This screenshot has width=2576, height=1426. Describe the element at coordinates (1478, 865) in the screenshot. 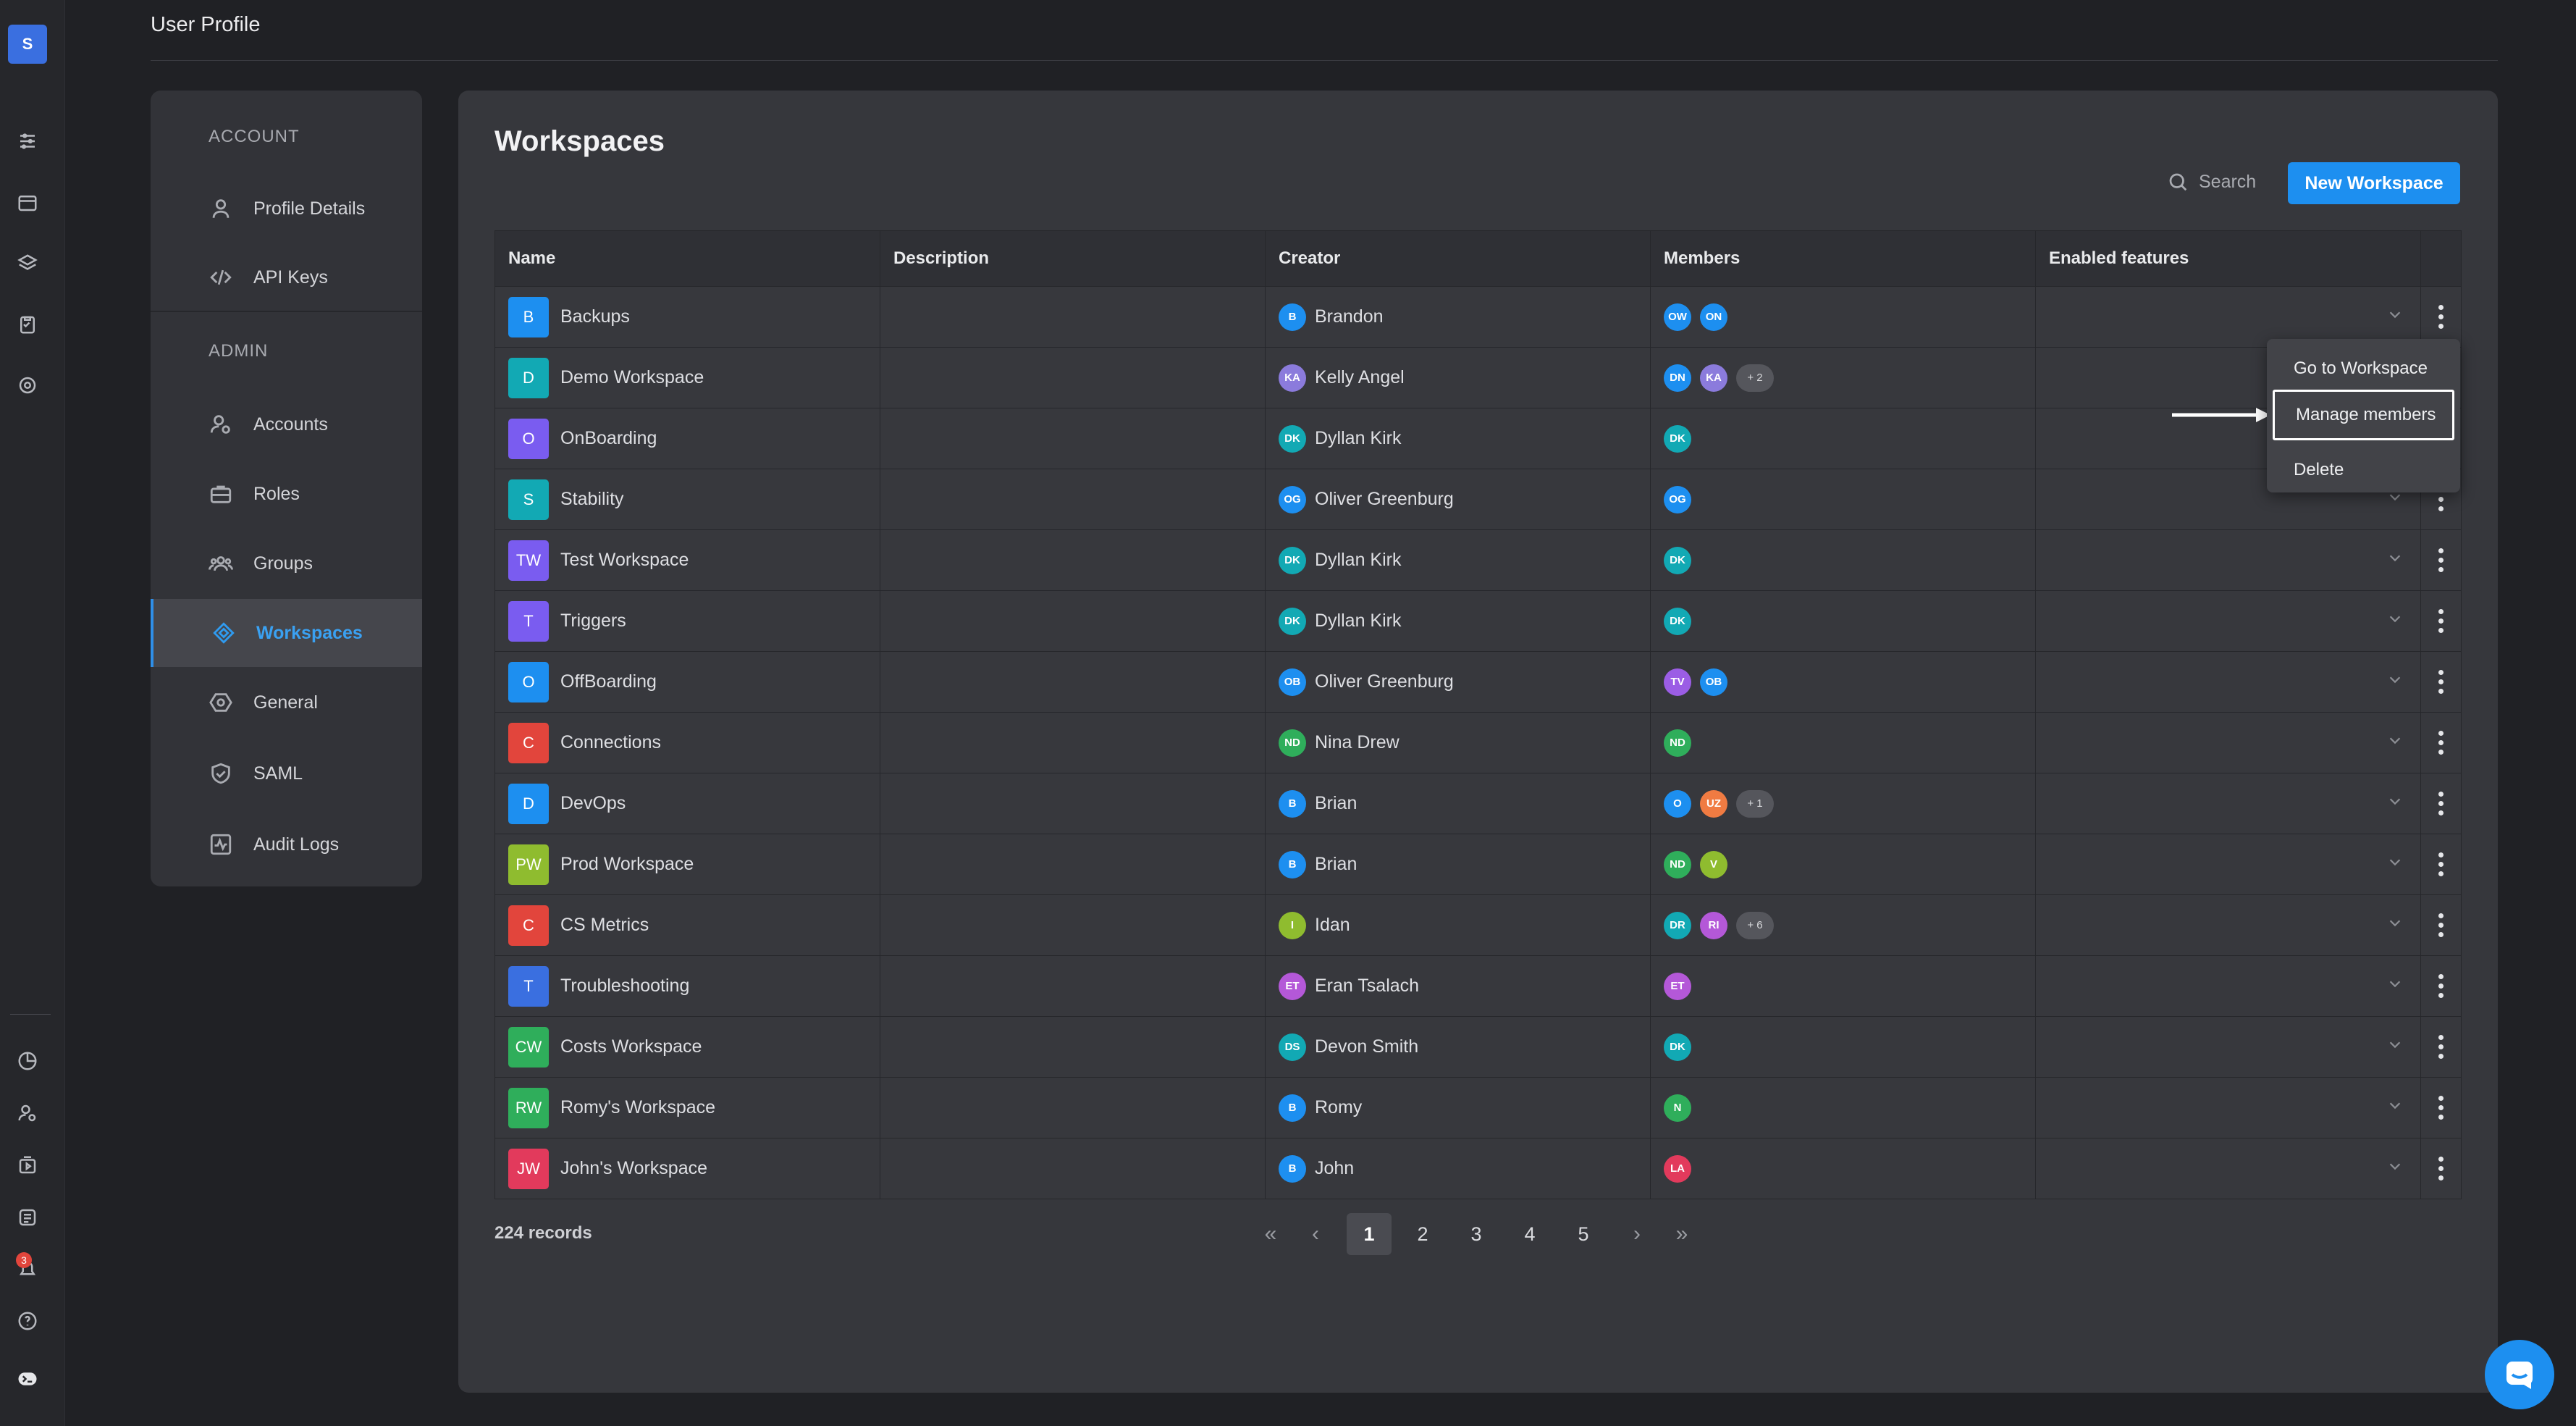

I see `table-row: PW Prod Workspace B Brian ND V` at that location.